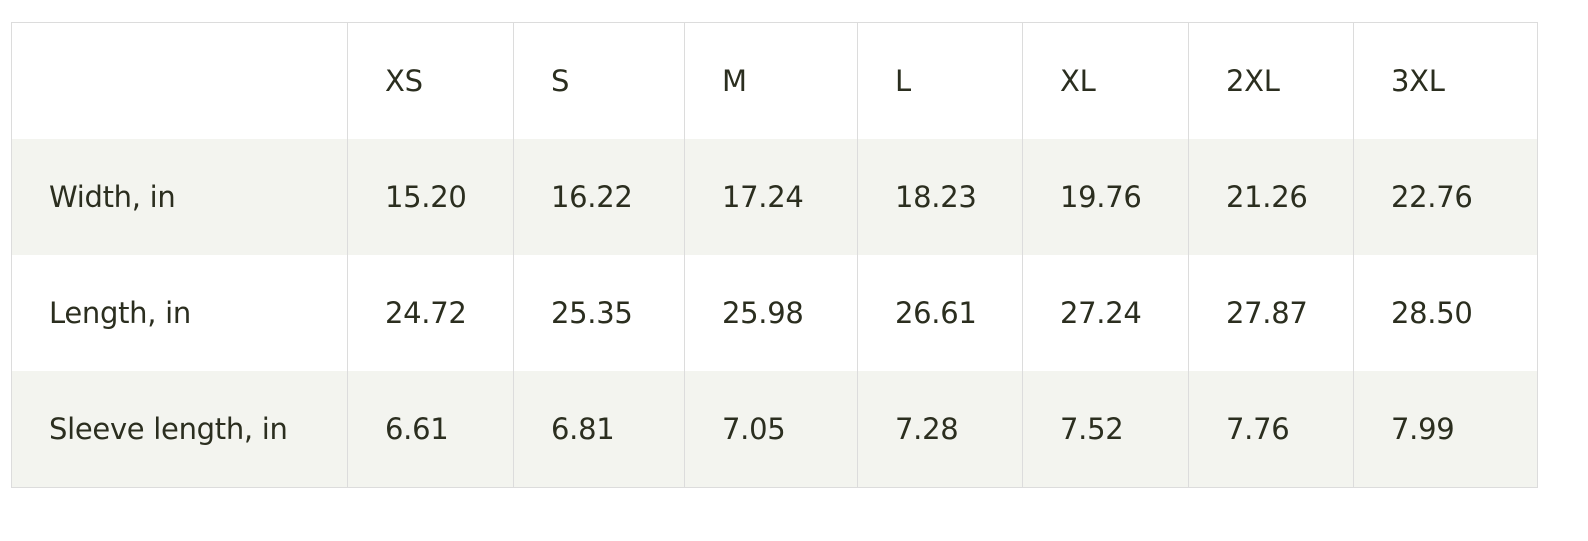 This screenshot has width=1588, height=541. I want to click on table-cell: 19.76, so click(1105, 197).